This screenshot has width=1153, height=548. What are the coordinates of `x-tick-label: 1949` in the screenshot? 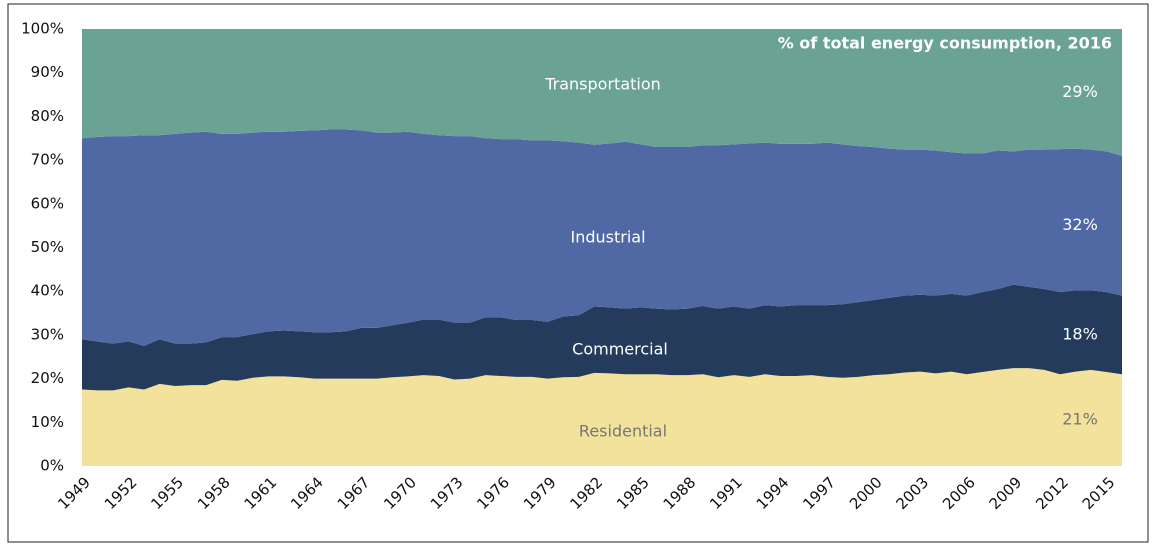 It's located at (74, 493).